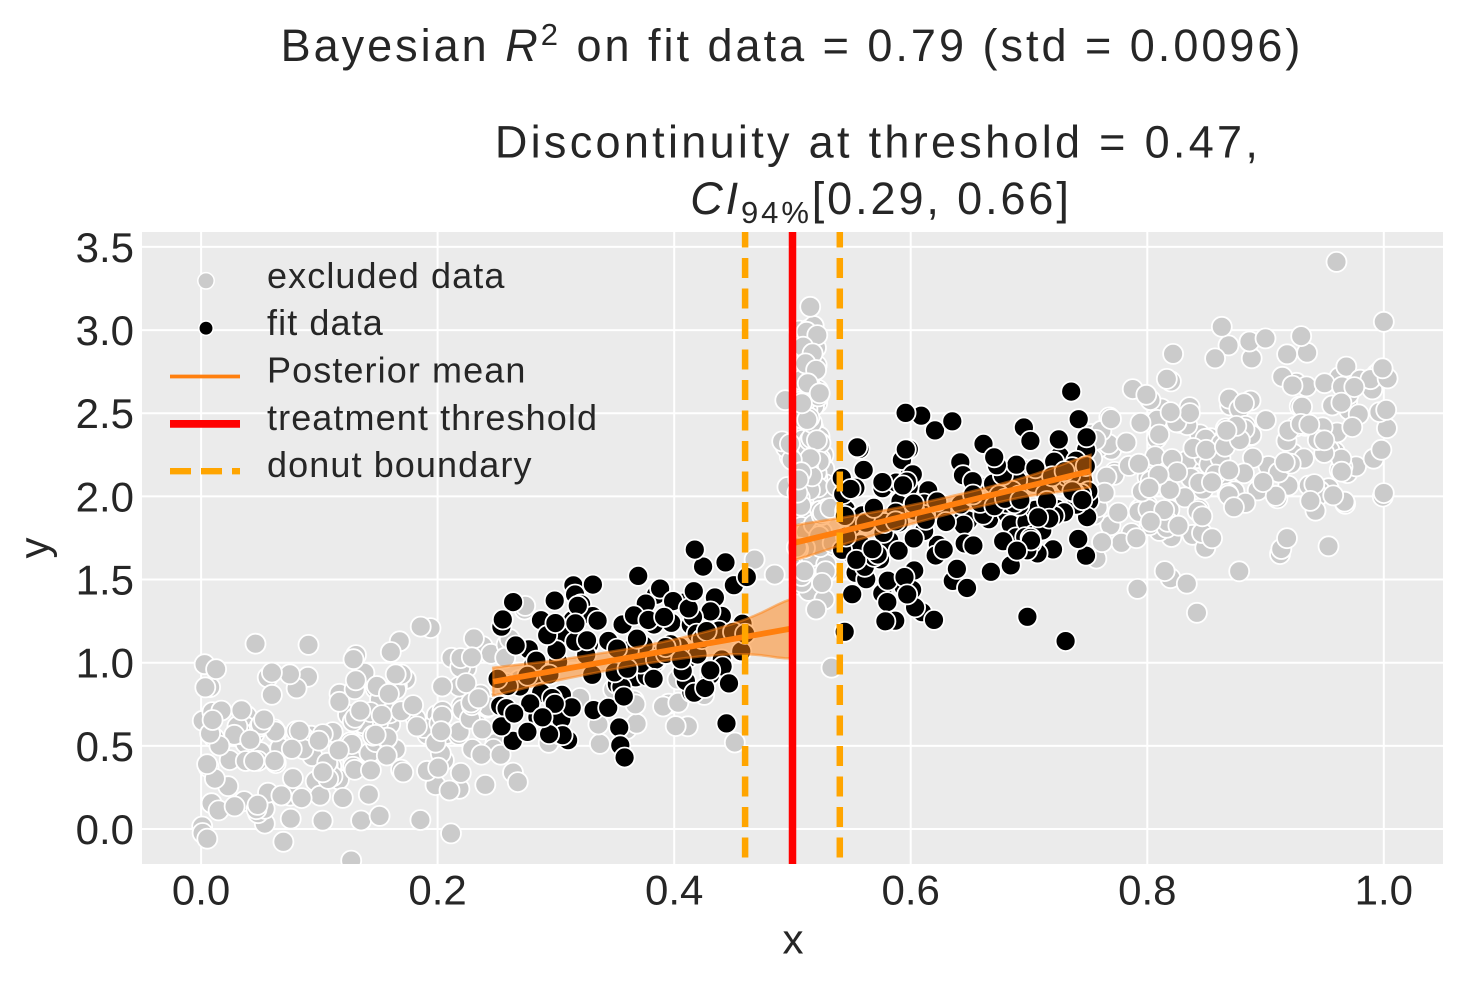 This screenshot has height=983, width=1463. I want to click on svg-text: donut boundary, so click(400, 464).